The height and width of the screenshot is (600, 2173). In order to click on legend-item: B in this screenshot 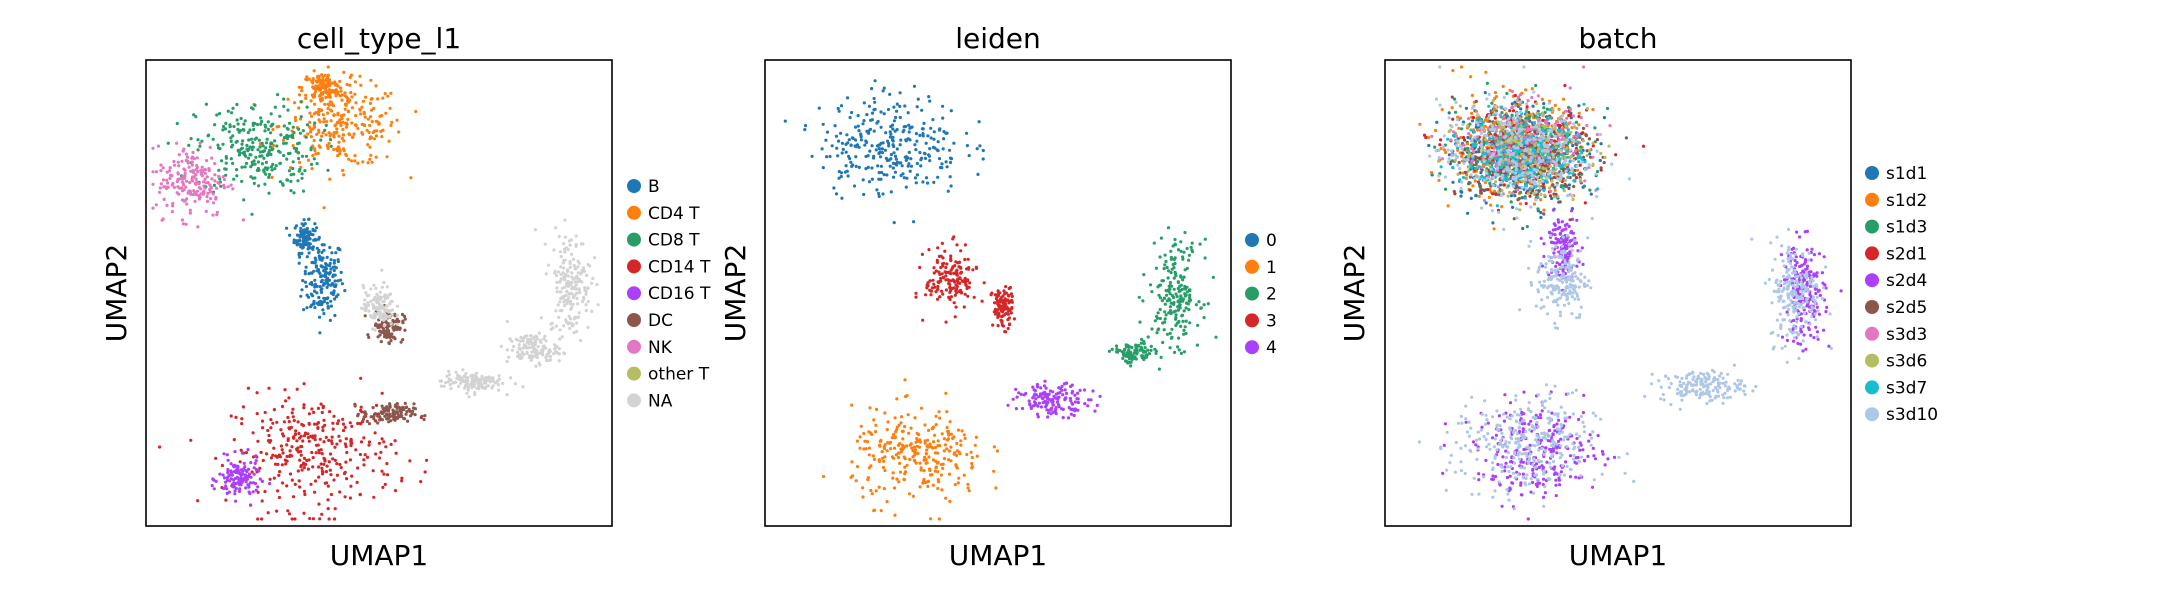, I will do `click(643, 187)`.